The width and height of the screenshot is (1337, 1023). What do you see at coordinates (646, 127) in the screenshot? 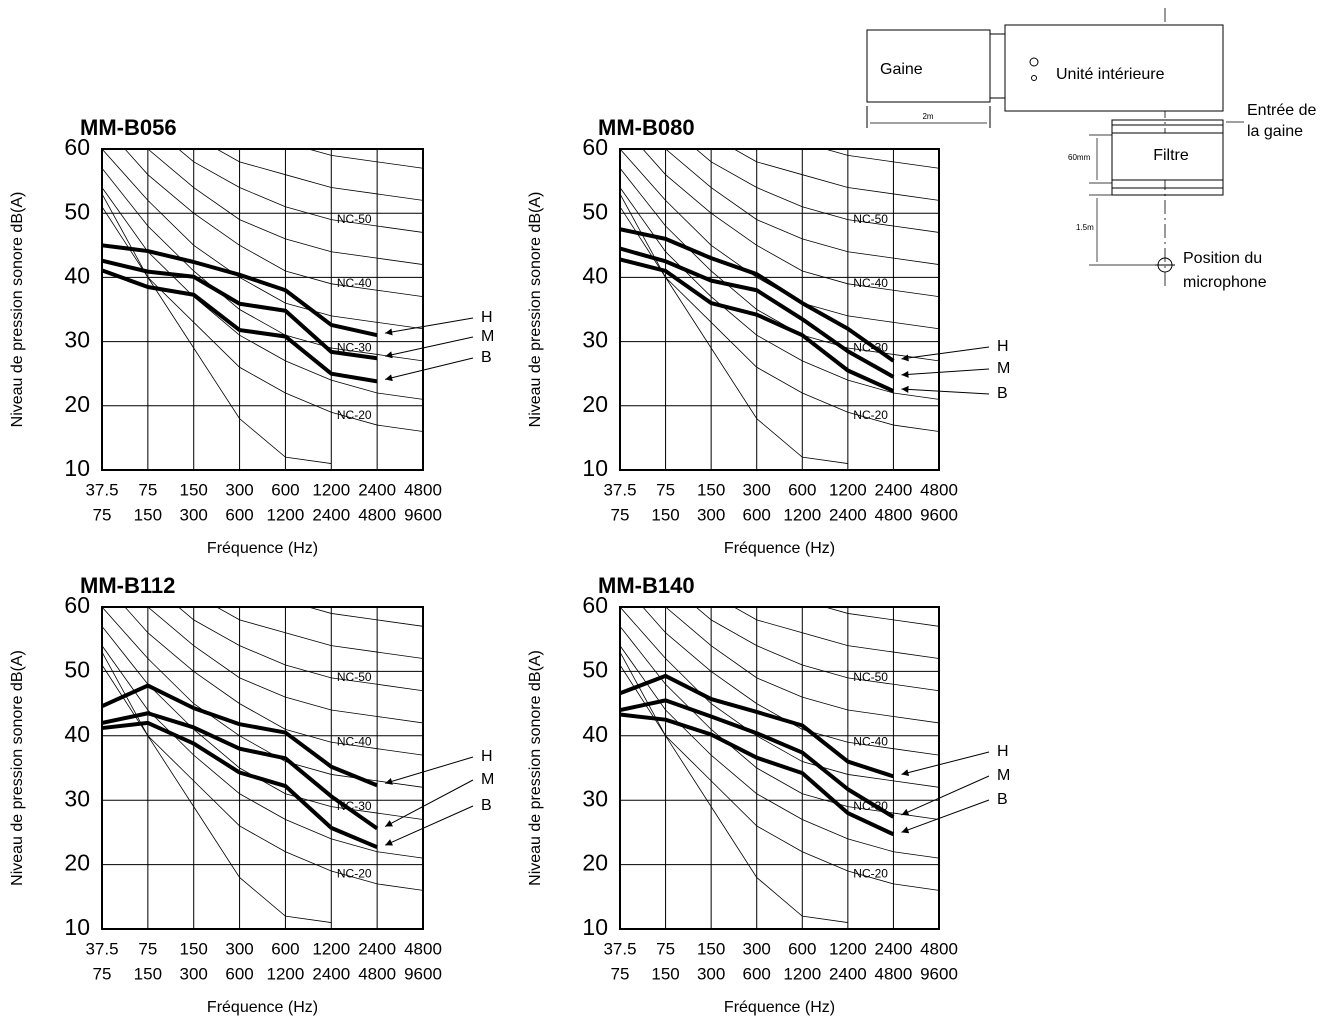
I see `chart-title: MM-B080` at bounding box center [646, 127].